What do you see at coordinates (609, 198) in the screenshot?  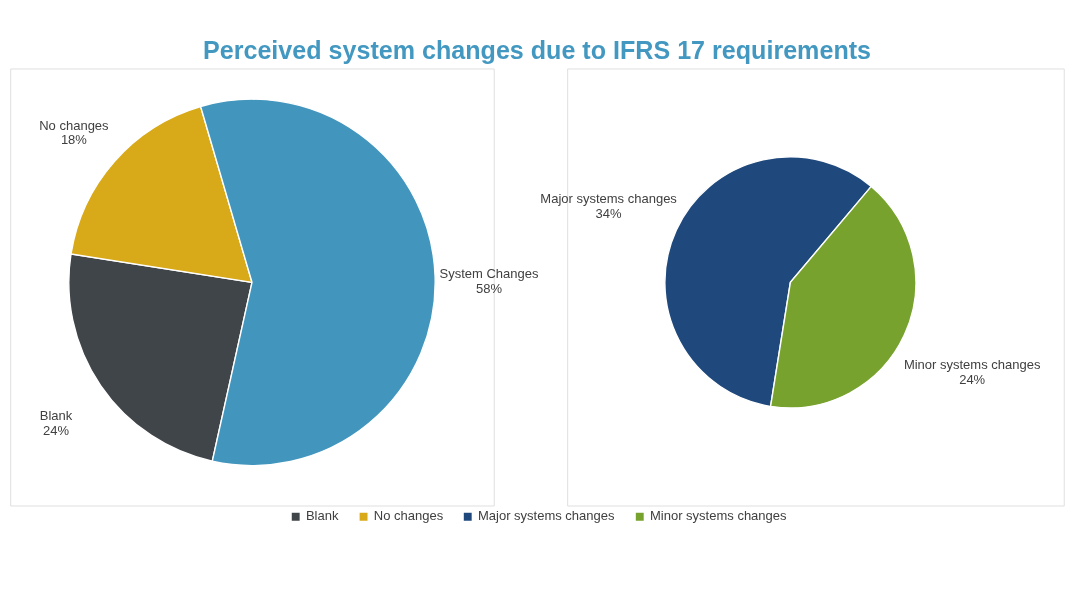 I see `slice-label: Major systems changes` at bounding box center [609, 198].